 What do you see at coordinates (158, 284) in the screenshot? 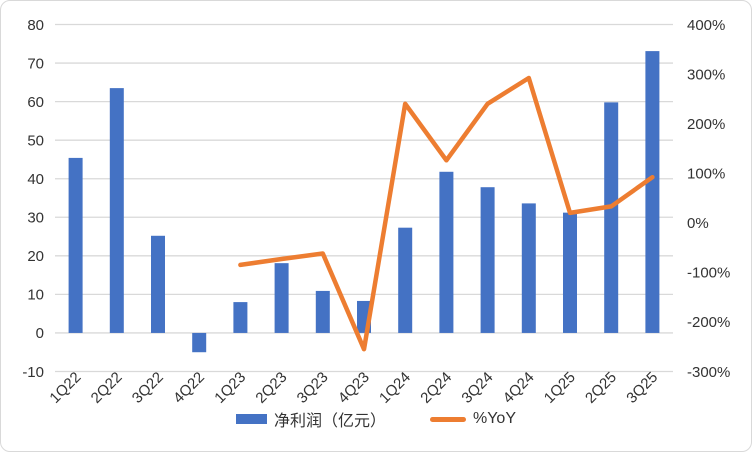
I see `bar-3Q22` at bounding box center [158, 284].